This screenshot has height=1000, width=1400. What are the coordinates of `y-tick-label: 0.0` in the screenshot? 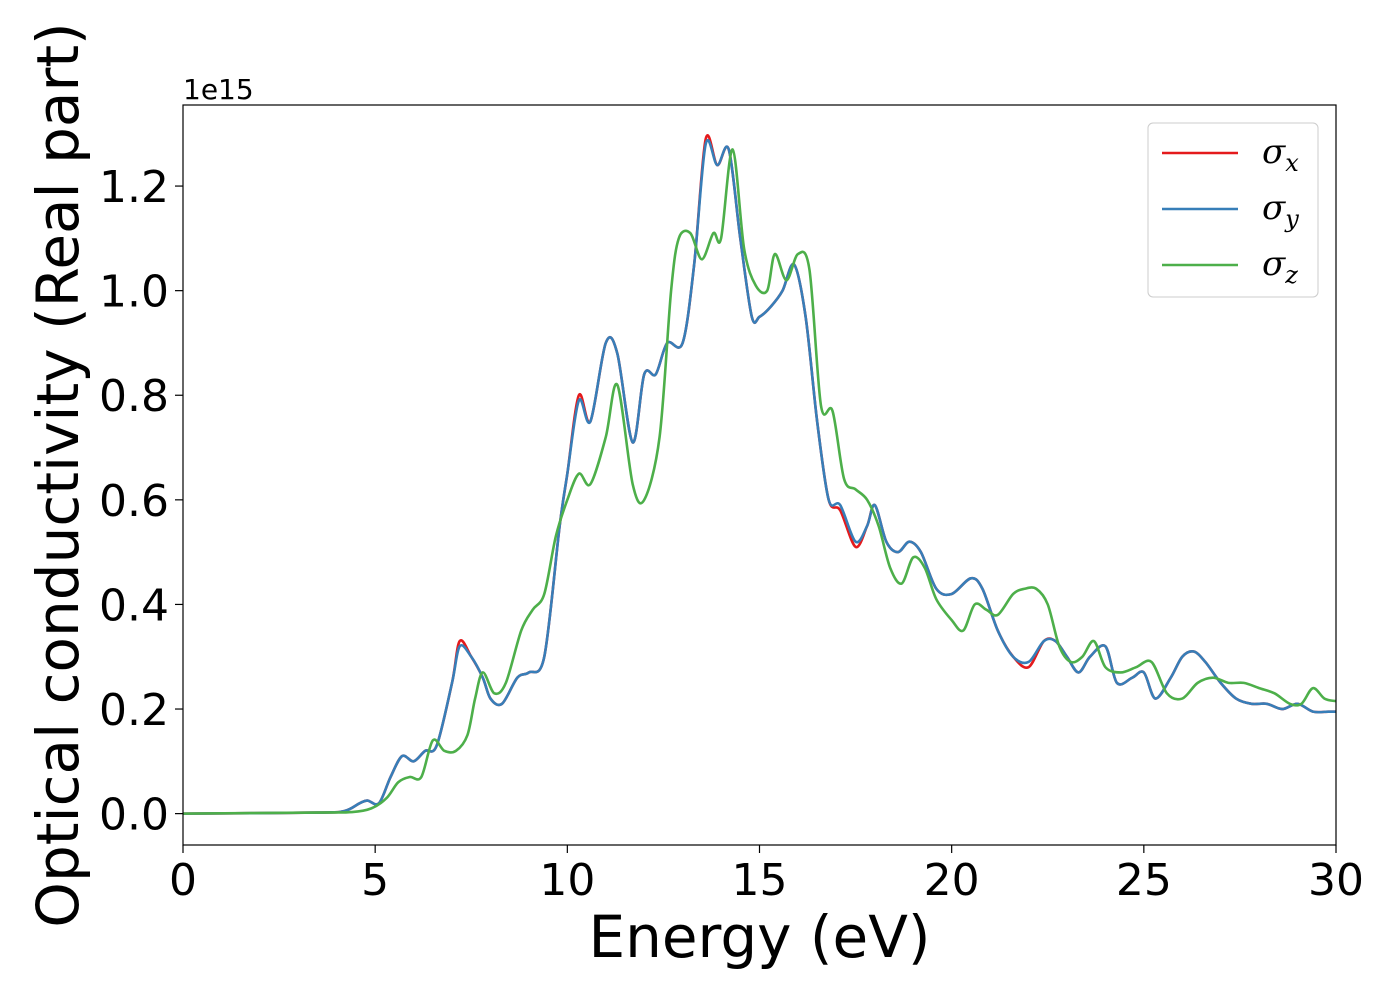 It's located at (134, 815).